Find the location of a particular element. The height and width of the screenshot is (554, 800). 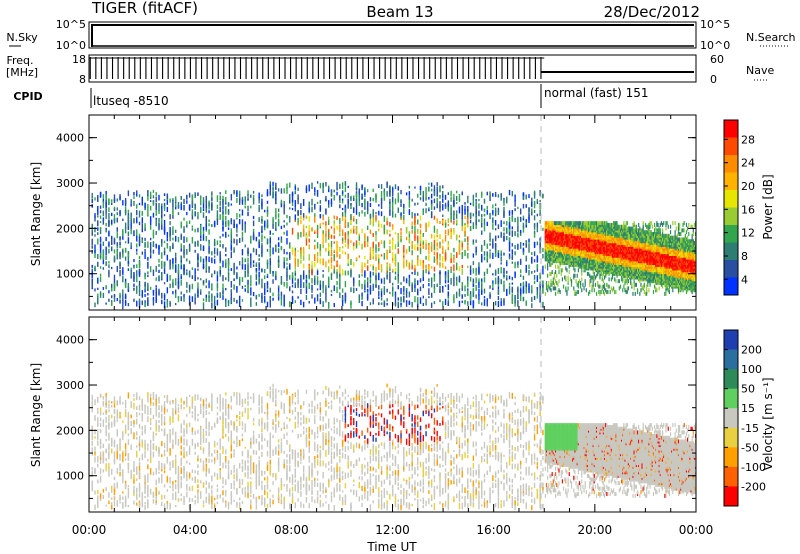

nsearch-tick-top: 10^5 is located at coordinates (715, 24).